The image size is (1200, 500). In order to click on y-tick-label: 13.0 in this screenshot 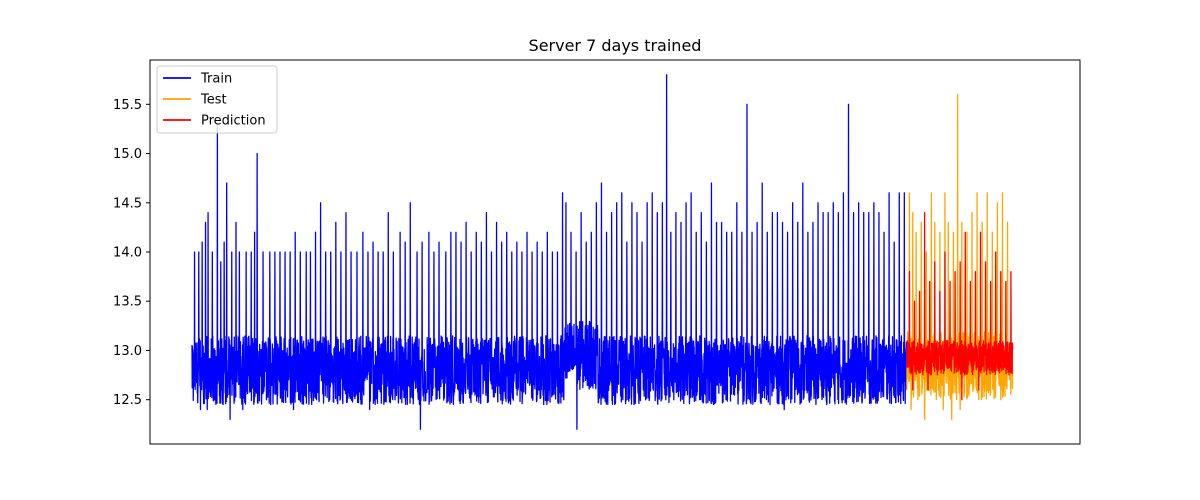, I will do `click(127, 351)`.